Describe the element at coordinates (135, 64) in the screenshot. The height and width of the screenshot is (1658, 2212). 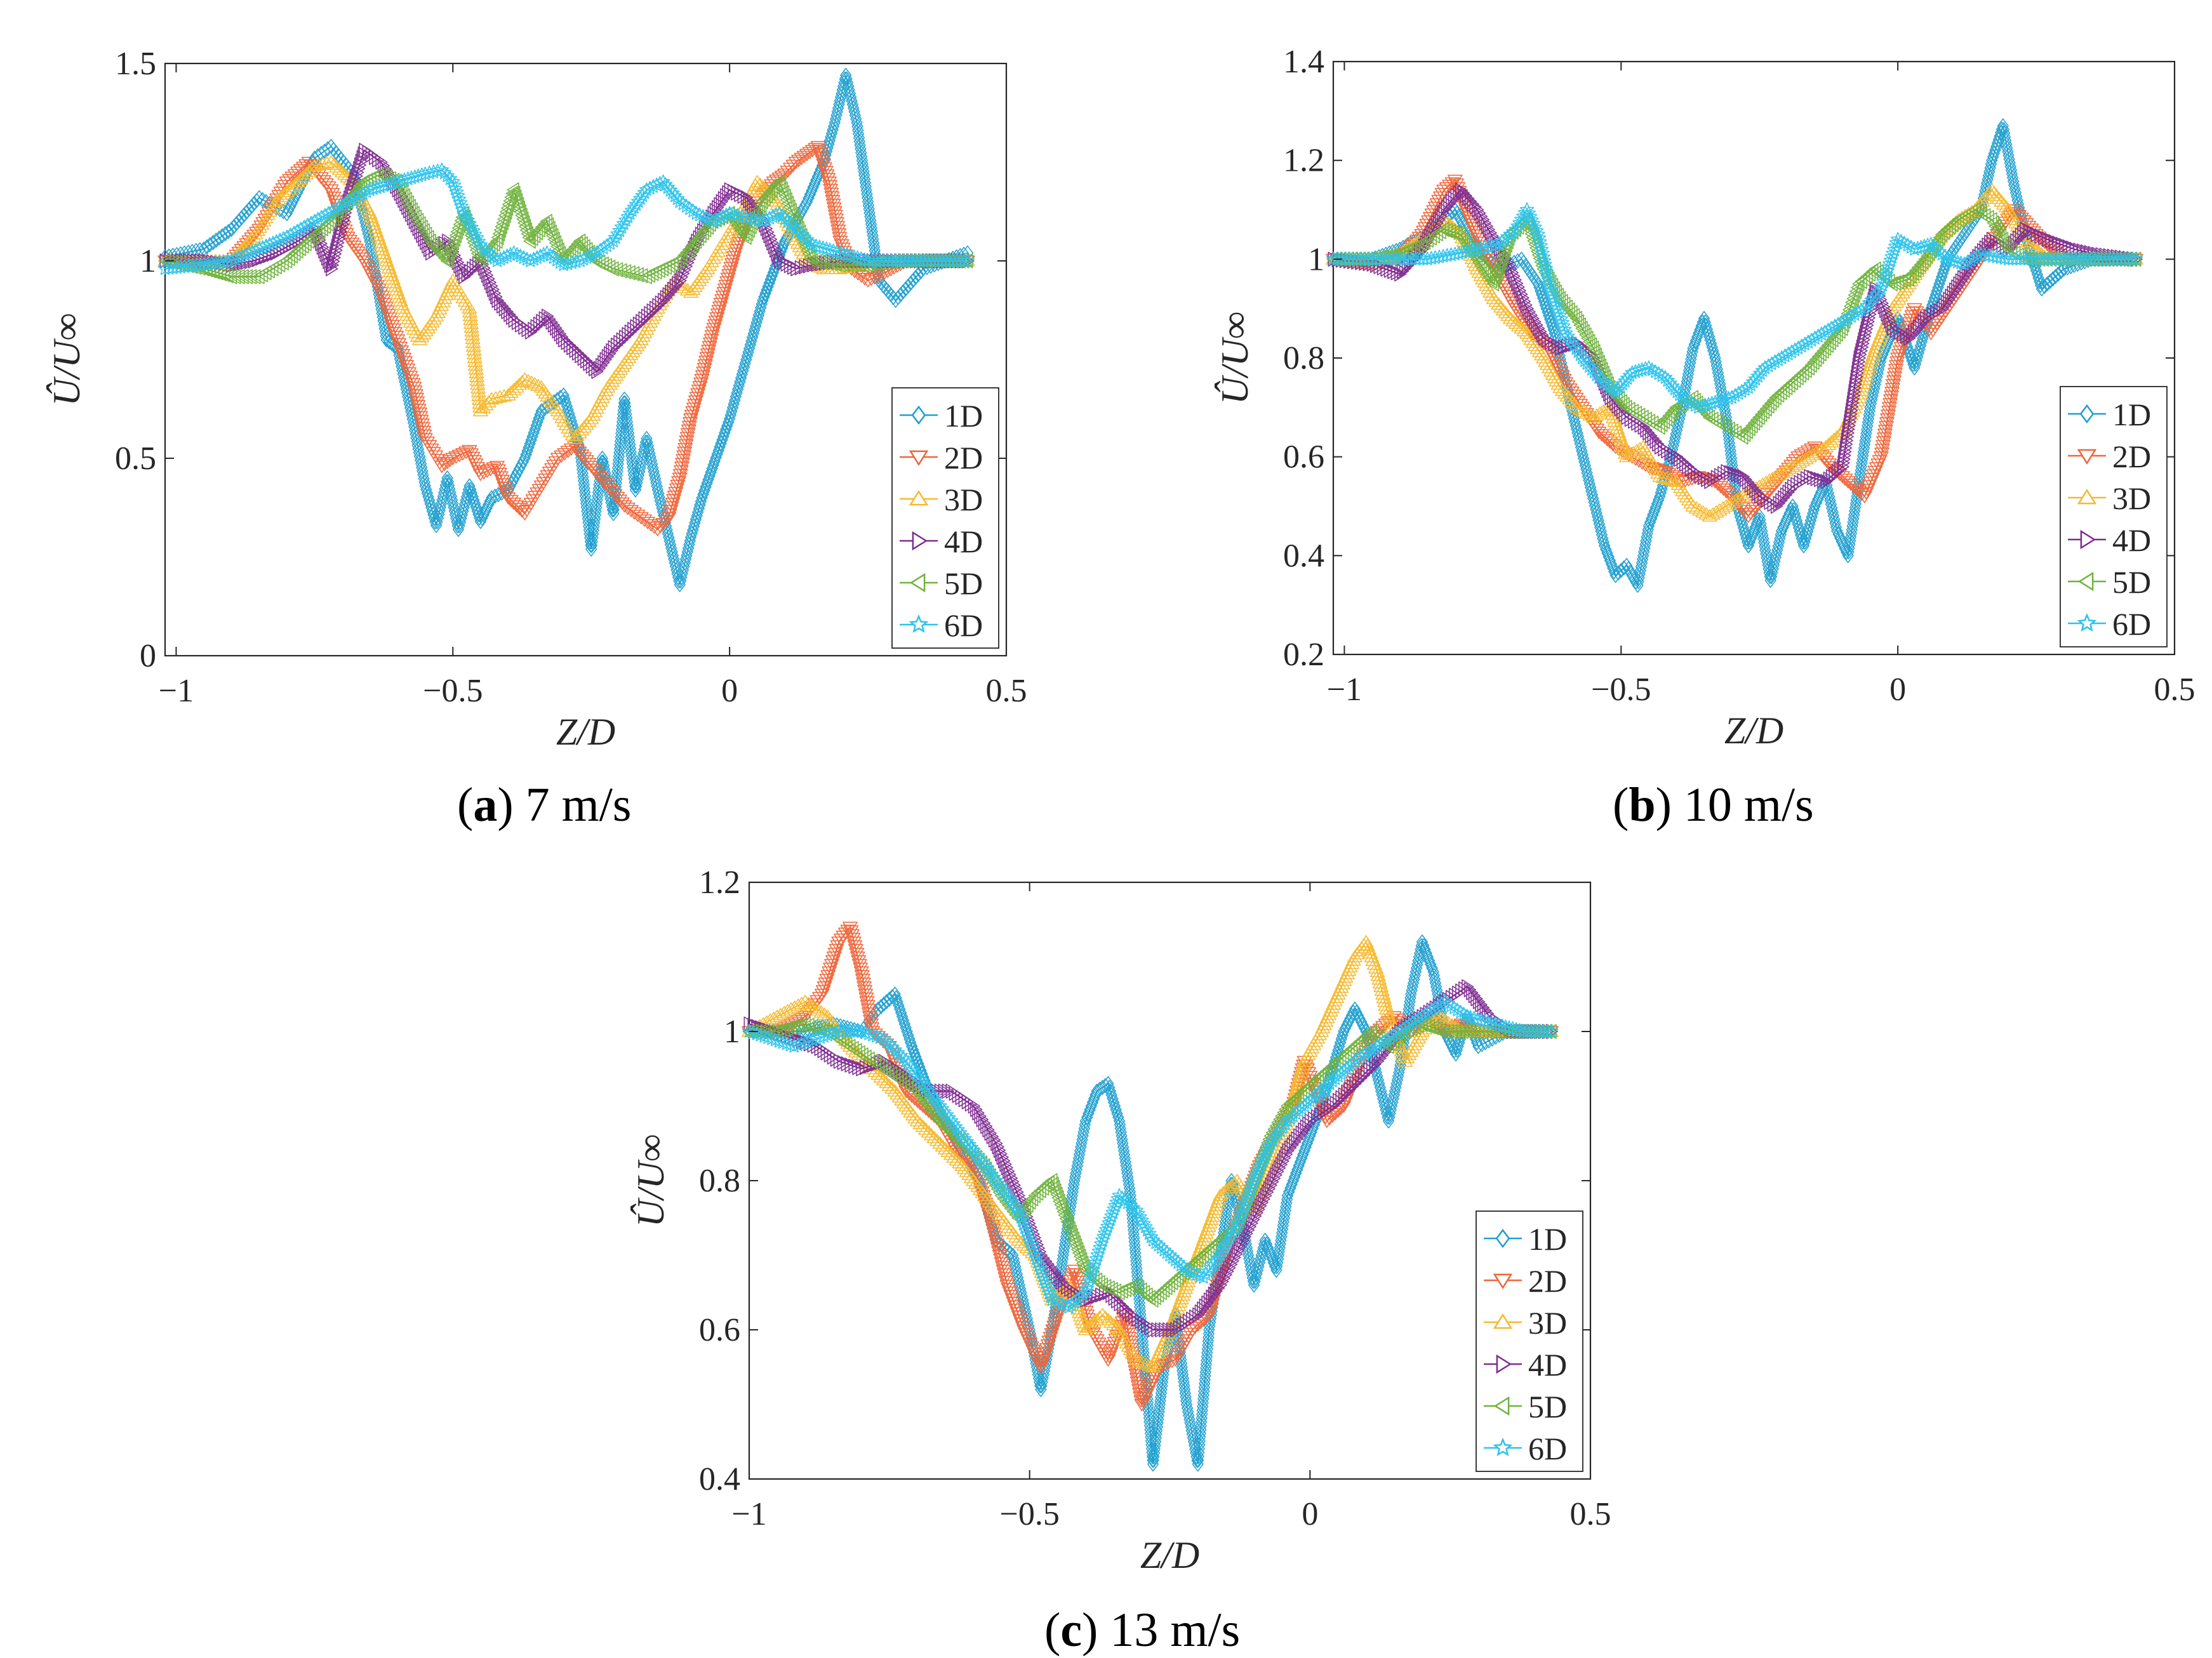
I see `y-tick-label: 1.5` at that location.